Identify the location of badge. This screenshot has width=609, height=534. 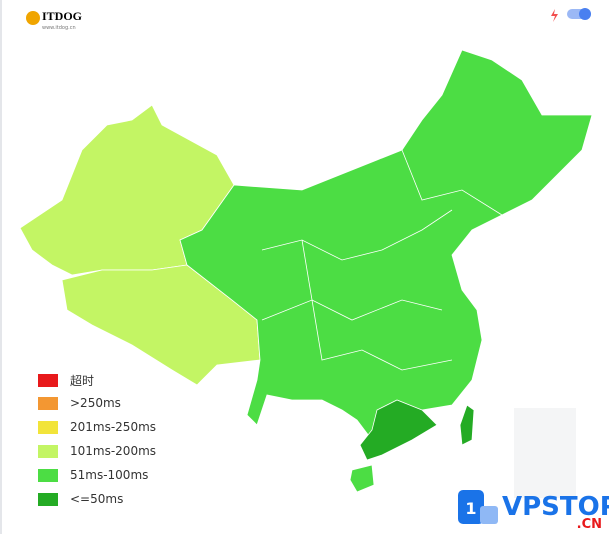
(471, 507).